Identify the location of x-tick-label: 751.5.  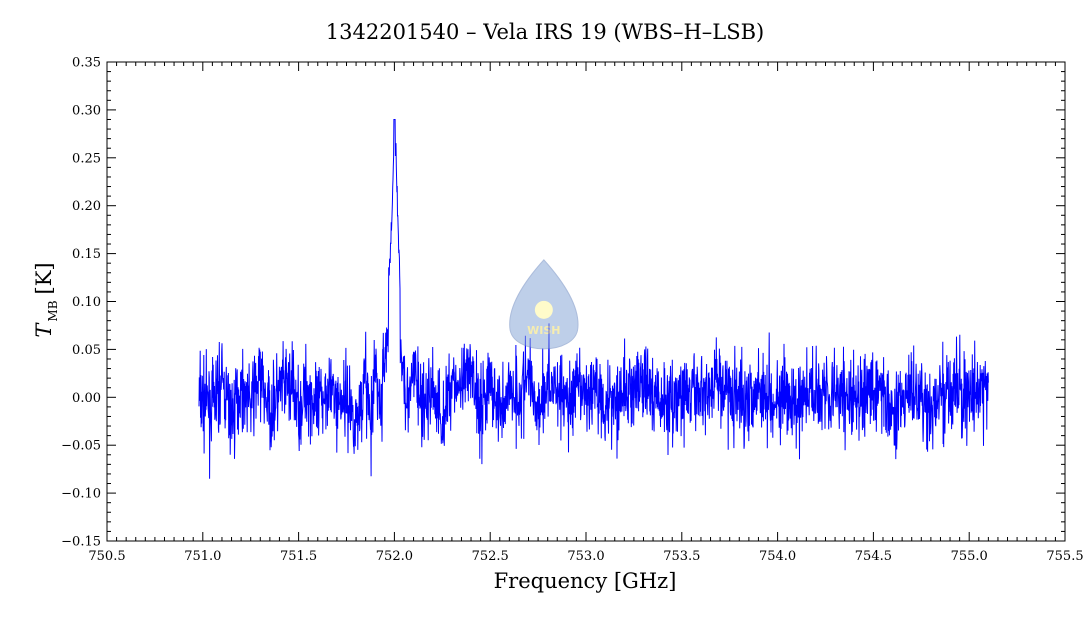
(298, 556).